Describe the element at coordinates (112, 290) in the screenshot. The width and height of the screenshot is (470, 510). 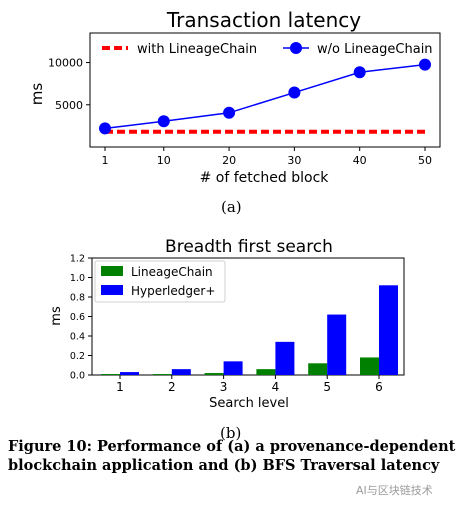
I see `legend-hyperledger-swatch` at that location.